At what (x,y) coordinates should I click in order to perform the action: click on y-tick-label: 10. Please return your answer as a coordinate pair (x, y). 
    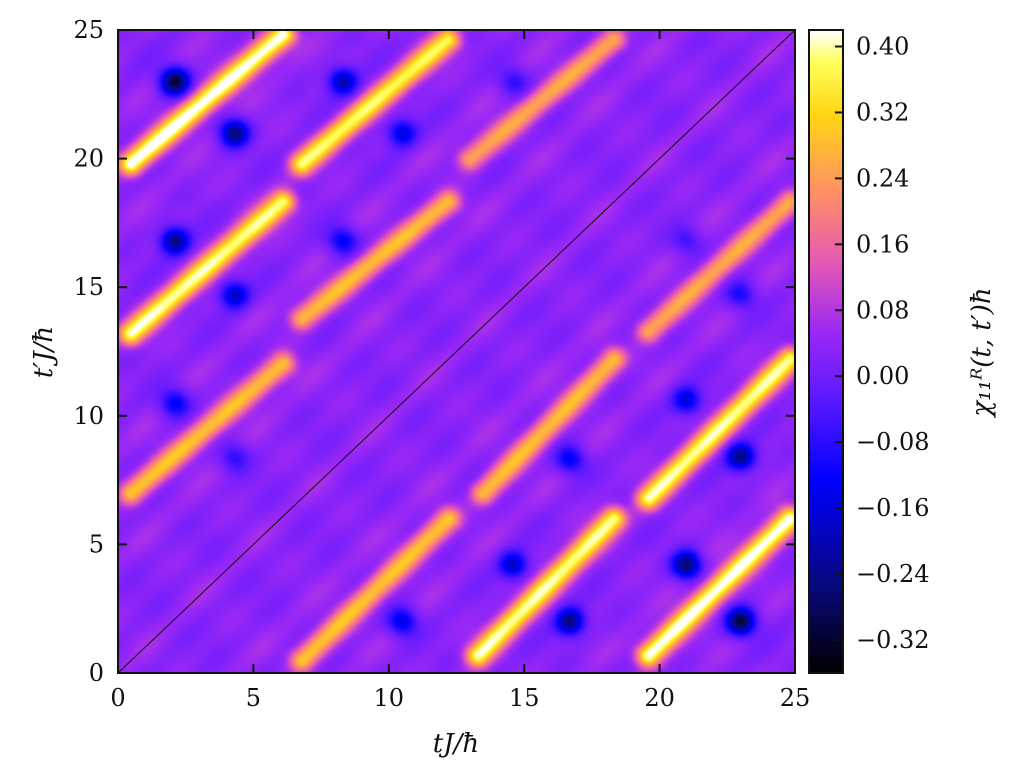
    Looking at the image, I should click on (88, 416).